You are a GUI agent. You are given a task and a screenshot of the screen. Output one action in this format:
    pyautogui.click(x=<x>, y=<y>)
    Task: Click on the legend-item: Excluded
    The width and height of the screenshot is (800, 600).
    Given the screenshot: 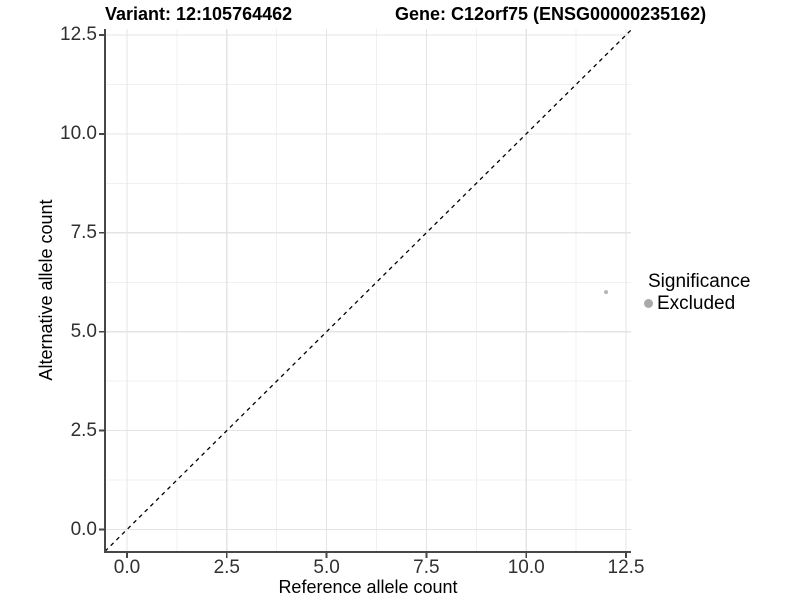 What is the action you would take?
    pyautogui.click(x=697, y=303)
    